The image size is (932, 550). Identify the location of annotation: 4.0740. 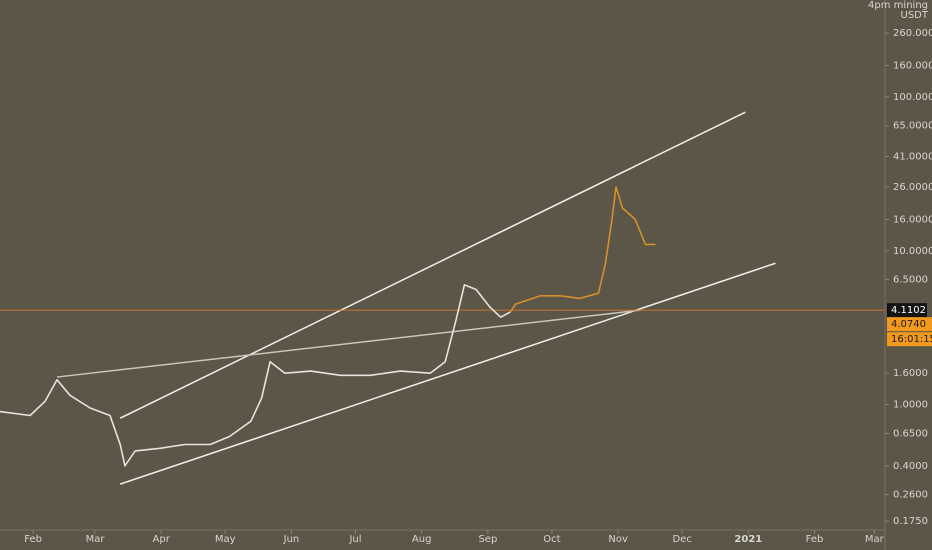
(908, 324).